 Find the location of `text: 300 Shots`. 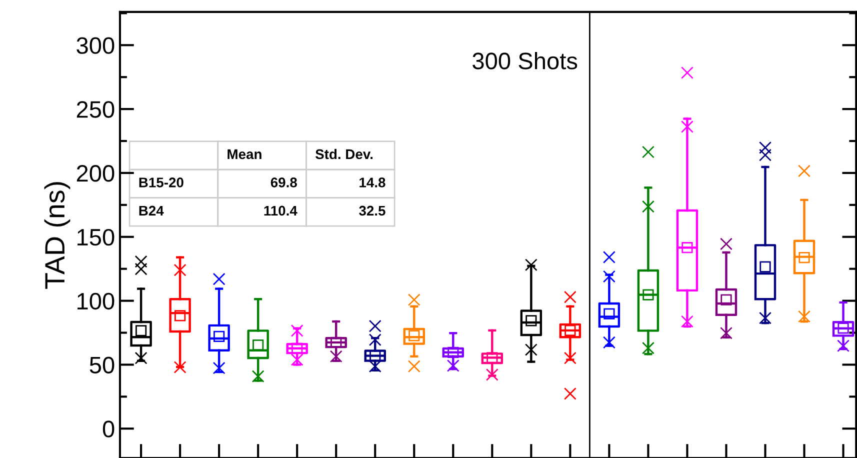

text: 300 Shots is located at coordinates (525, 61).